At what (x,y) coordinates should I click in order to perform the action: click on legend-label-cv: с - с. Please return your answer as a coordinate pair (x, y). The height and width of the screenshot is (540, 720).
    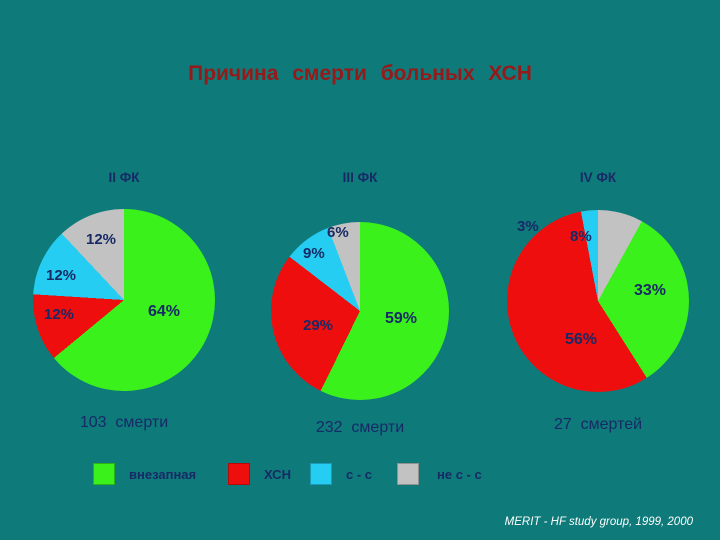
    Looking at the image, I should click on (359, 474).